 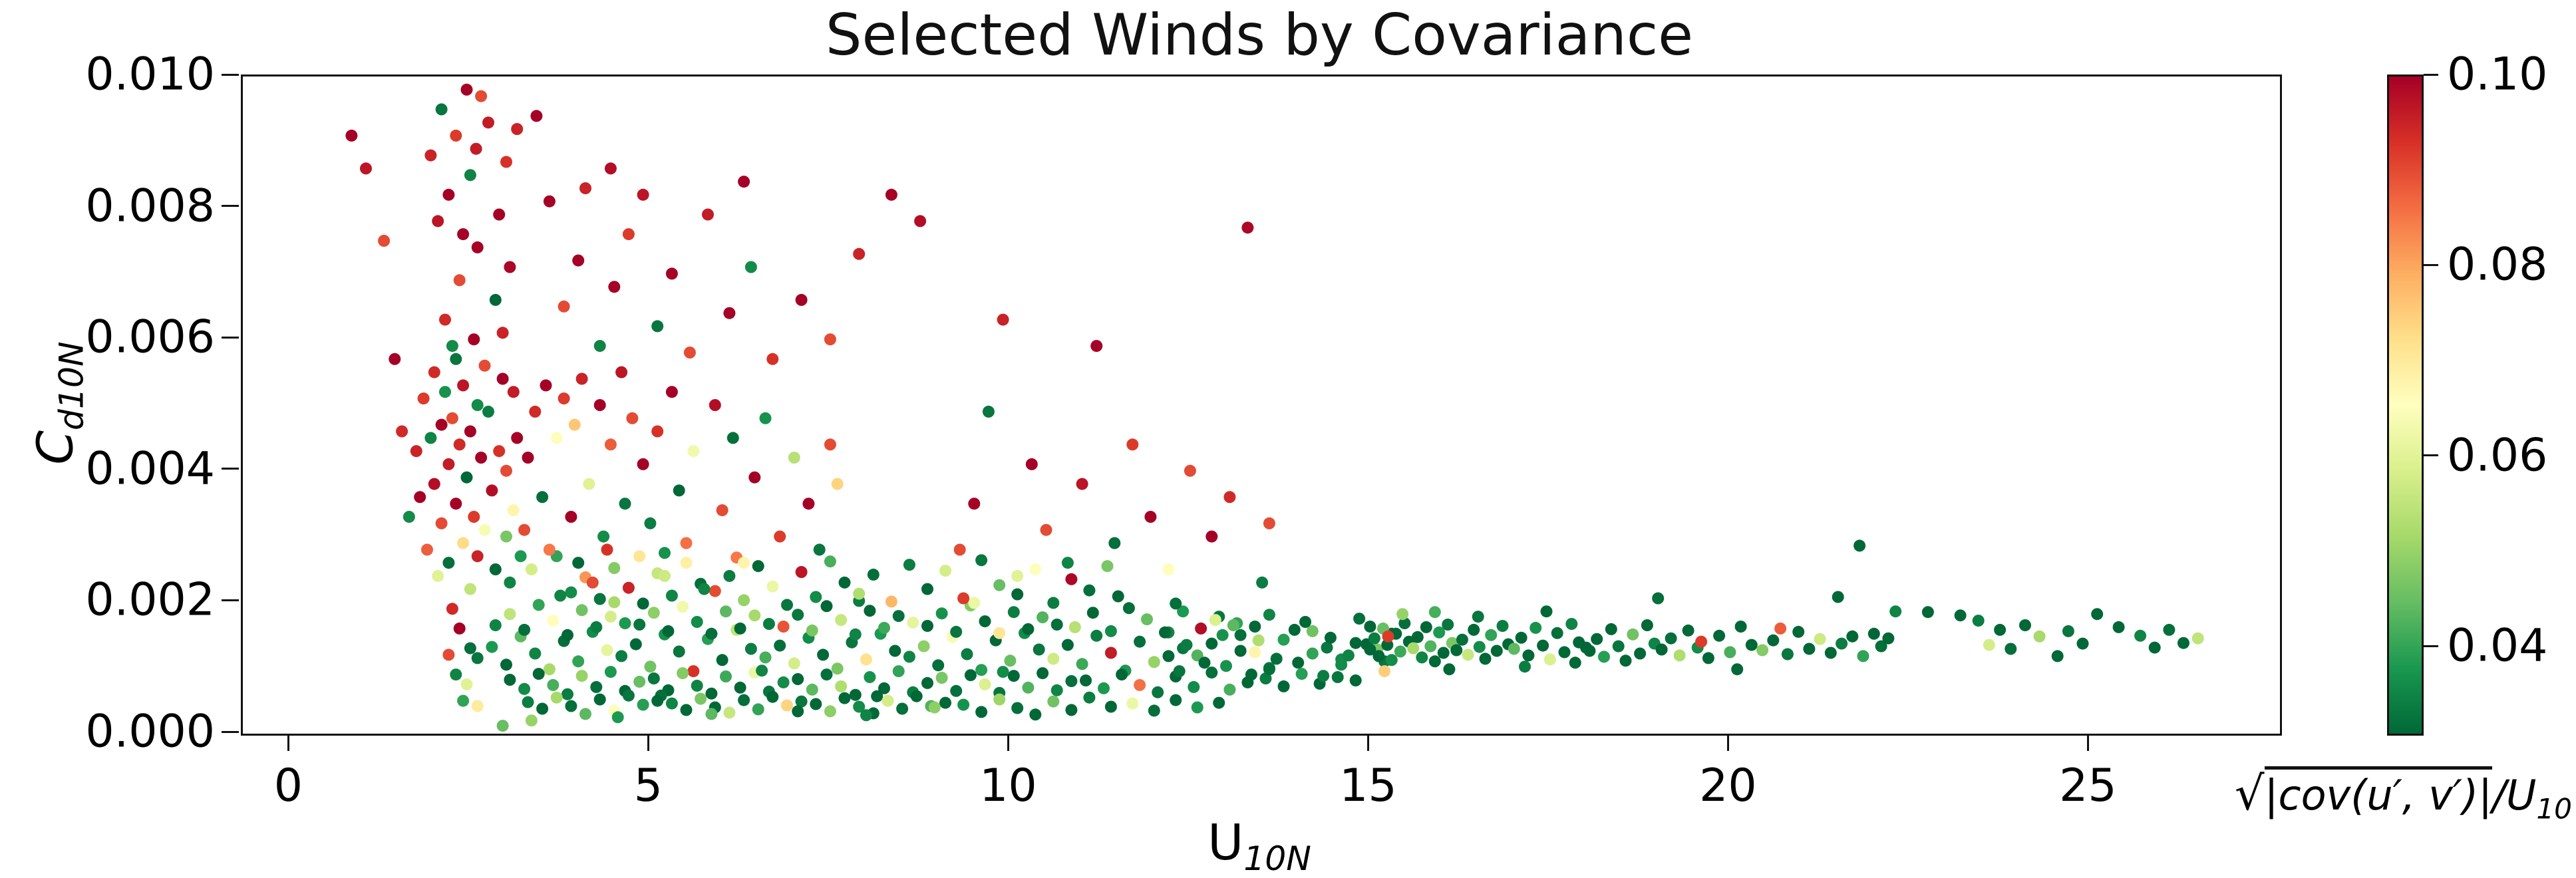 I want to click on y-tick-label: 0.002, so click(x=150, y=600).